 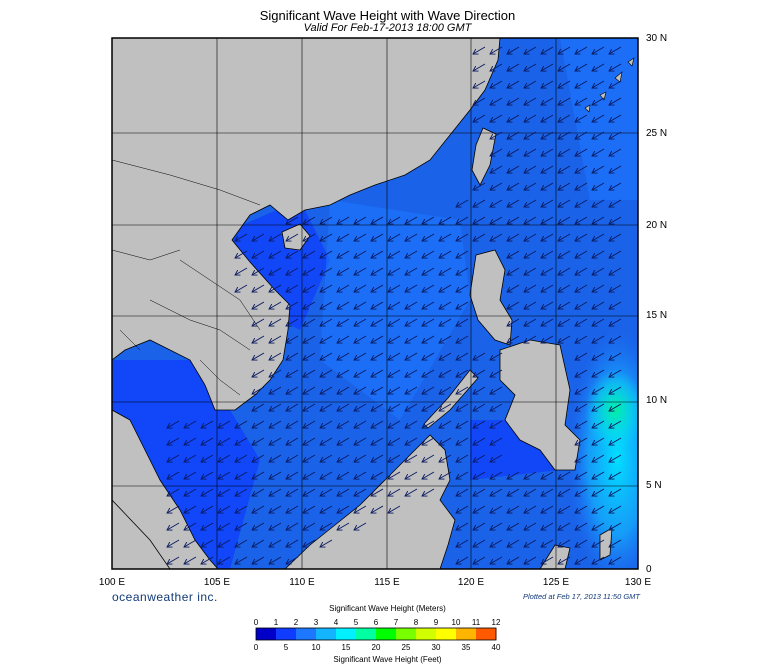 I want to click on colorbar-cell, so click(x=346, y=634).